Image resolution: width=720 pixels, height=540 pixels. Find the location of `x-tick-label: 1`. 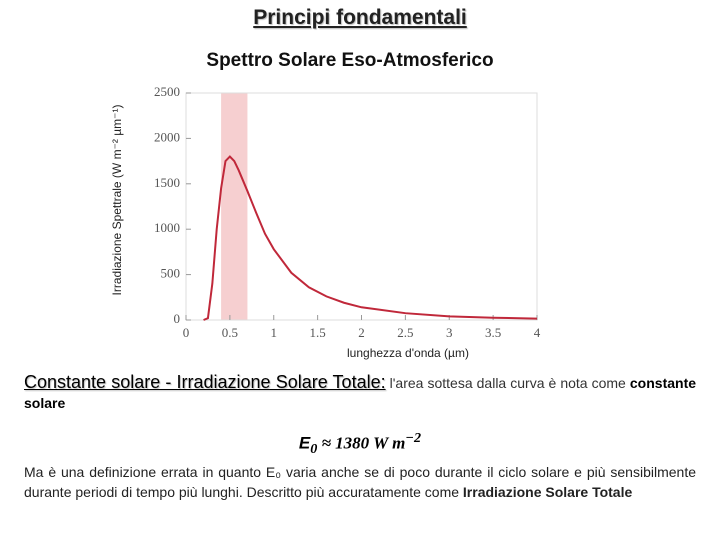

x-tick-label: 1 is located at coordinates (274, 332).